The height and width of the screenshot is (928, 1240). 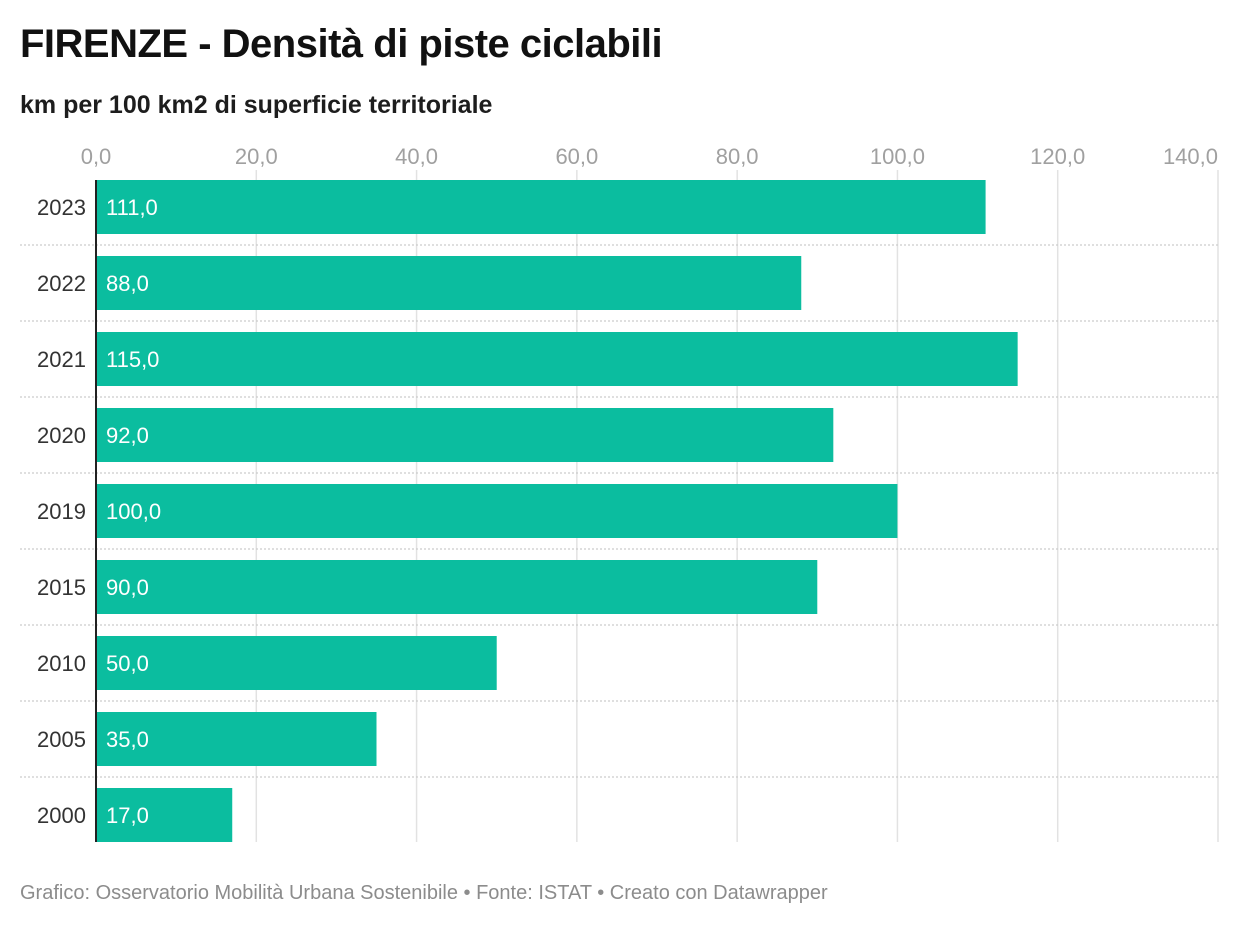 I want to click on category-label: 2019, so click(x=61, y=511).